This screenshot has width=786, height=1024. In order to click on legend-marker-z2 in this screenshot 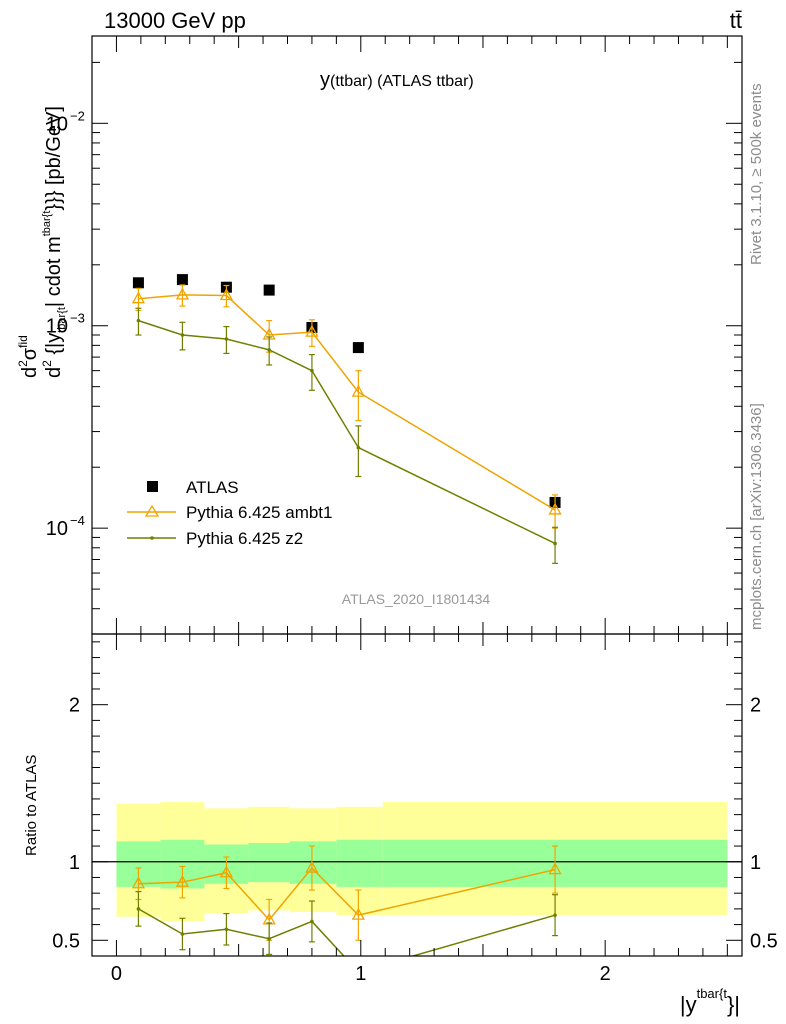, I will do `click(152, 538)`.